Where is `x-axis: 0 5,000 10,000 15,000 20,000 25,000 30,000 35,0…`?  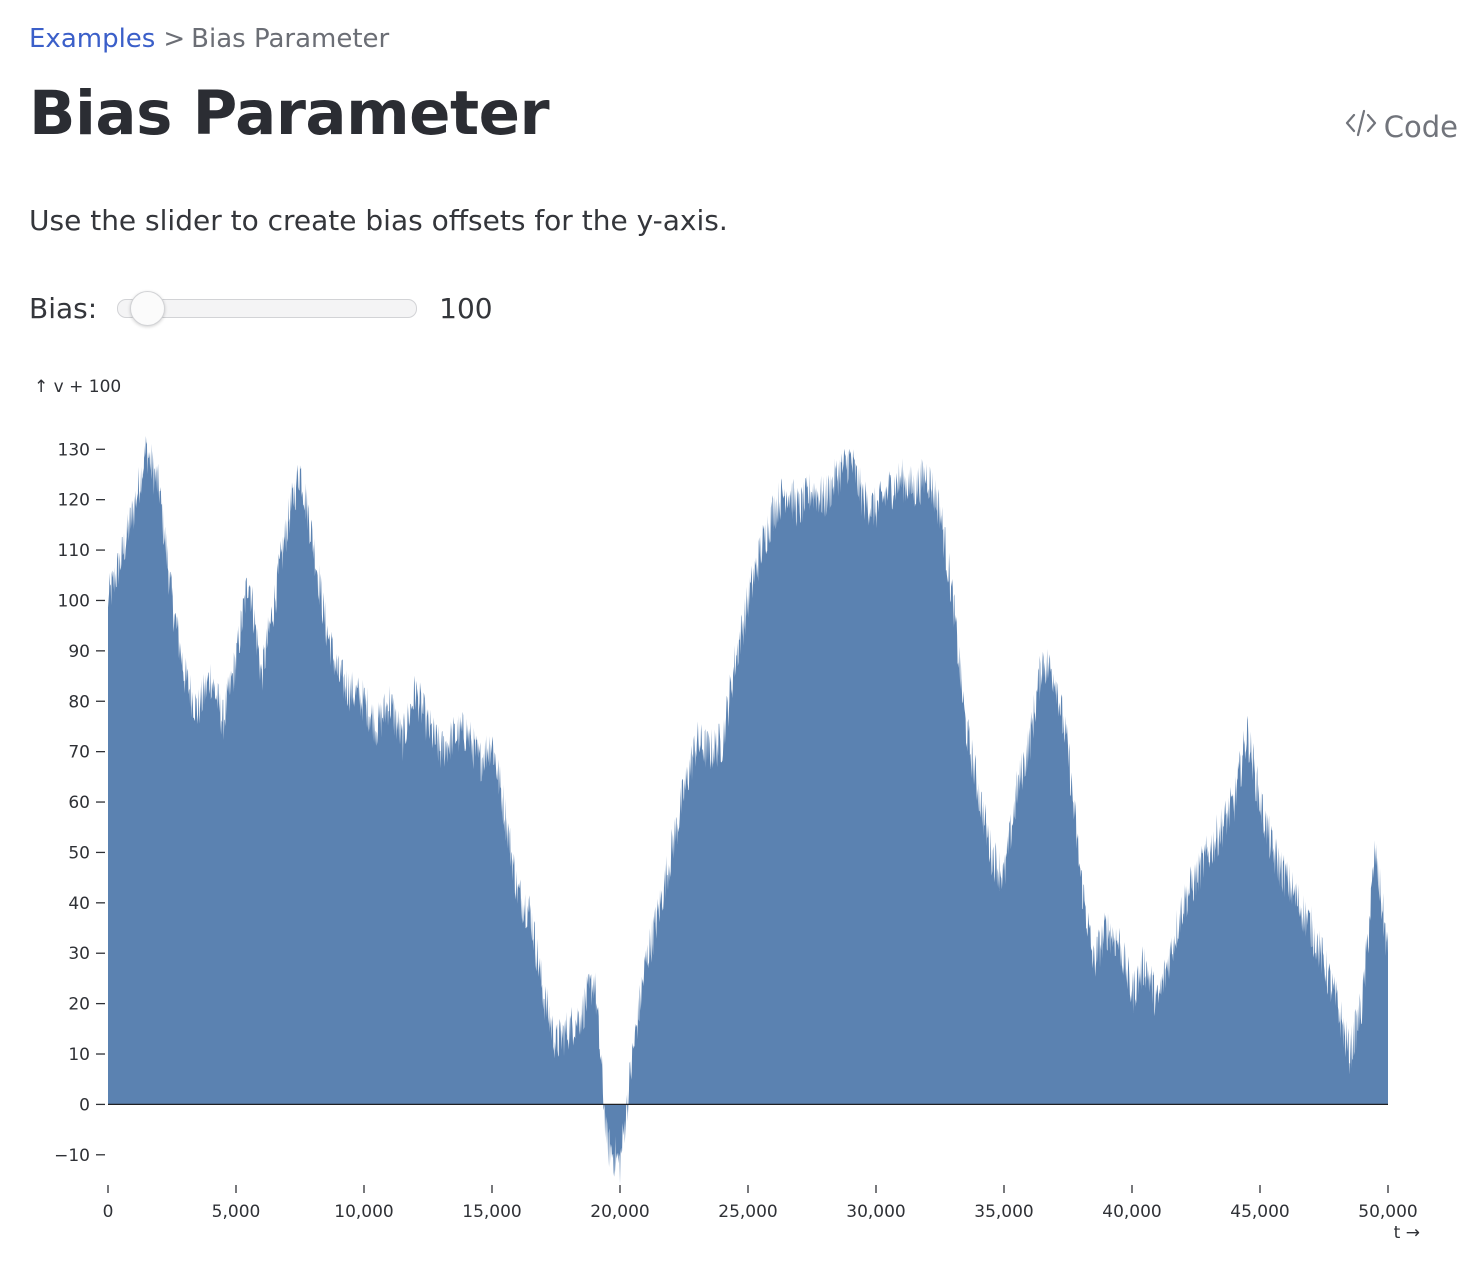 x-axis: 0 5,000 10,000 15,000 20,000 25,000 30,000 35,0… is located at coordinates (760, 1203).